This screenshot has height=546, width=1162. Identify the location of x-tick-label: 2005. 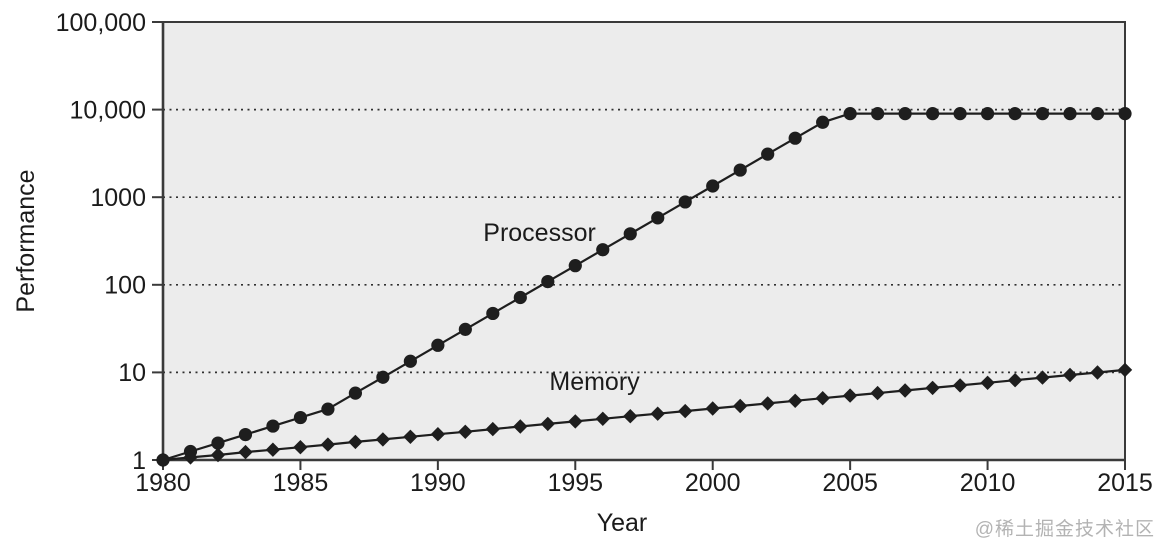
(850, 483).